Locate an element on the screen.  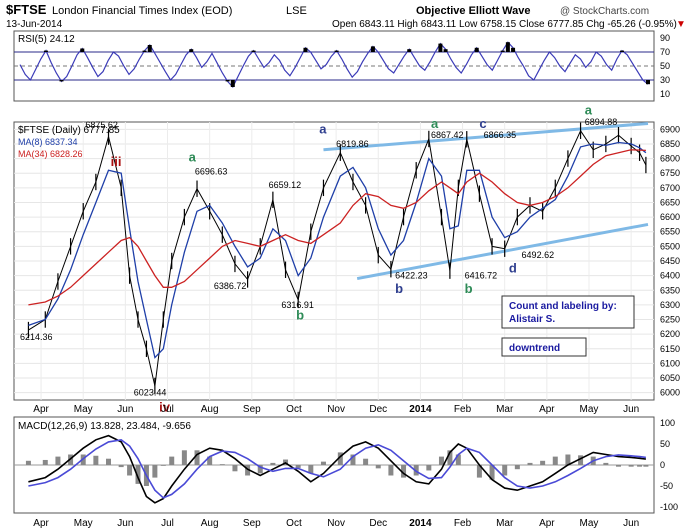
price-value-label: 6416.72 is located at coordinates (481, 276).